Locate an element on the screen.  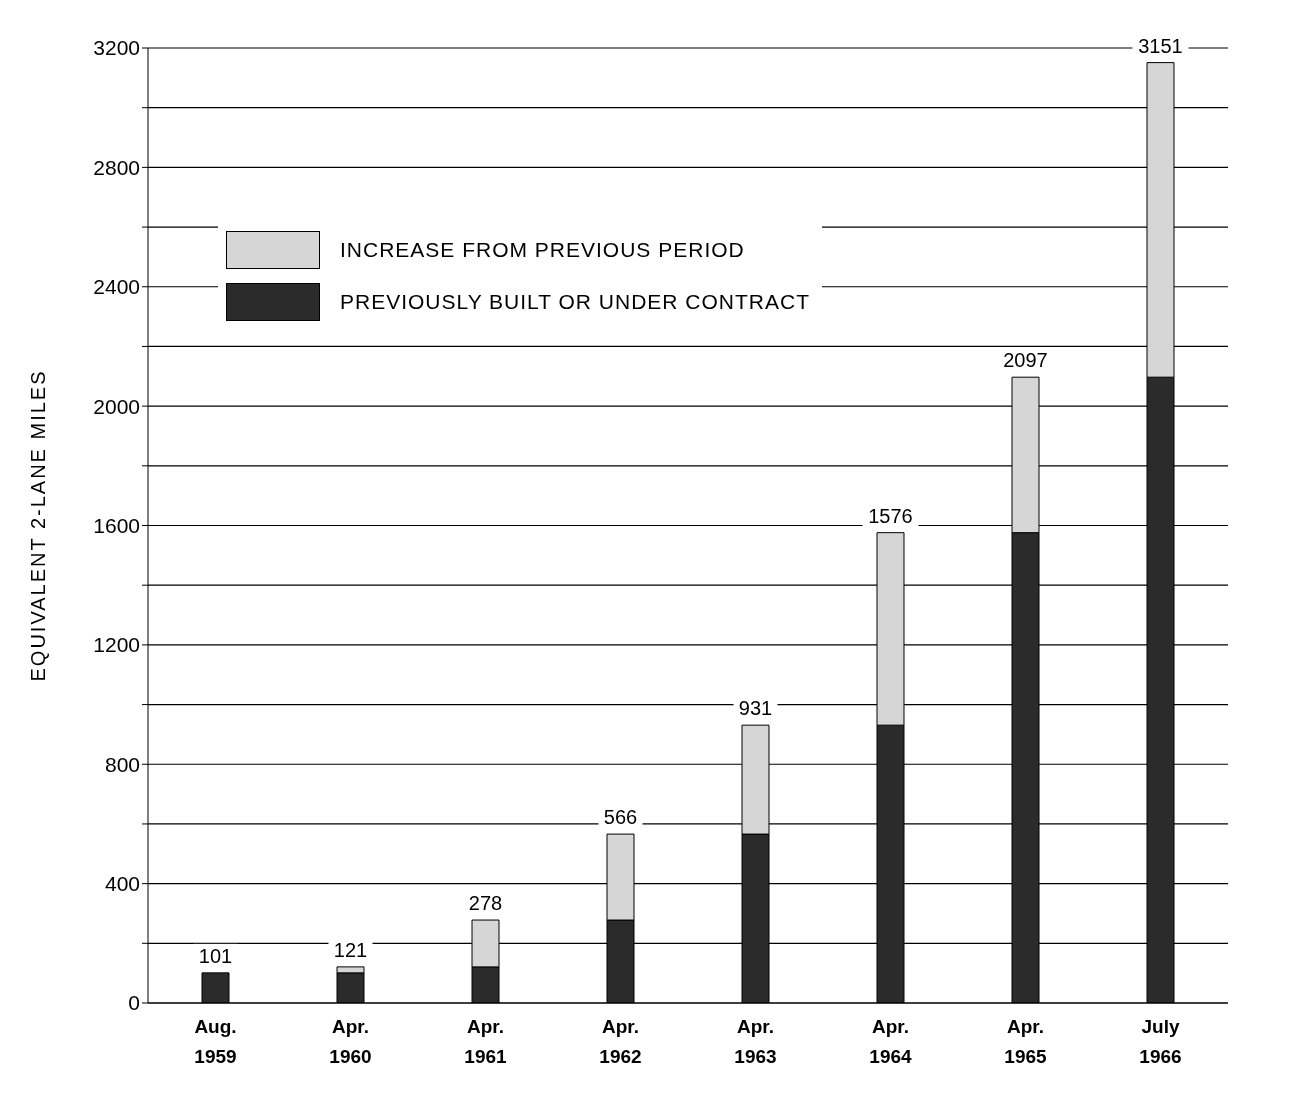
x-tick-label: Apr. 1965 is located at coordinates (1026, 1041).